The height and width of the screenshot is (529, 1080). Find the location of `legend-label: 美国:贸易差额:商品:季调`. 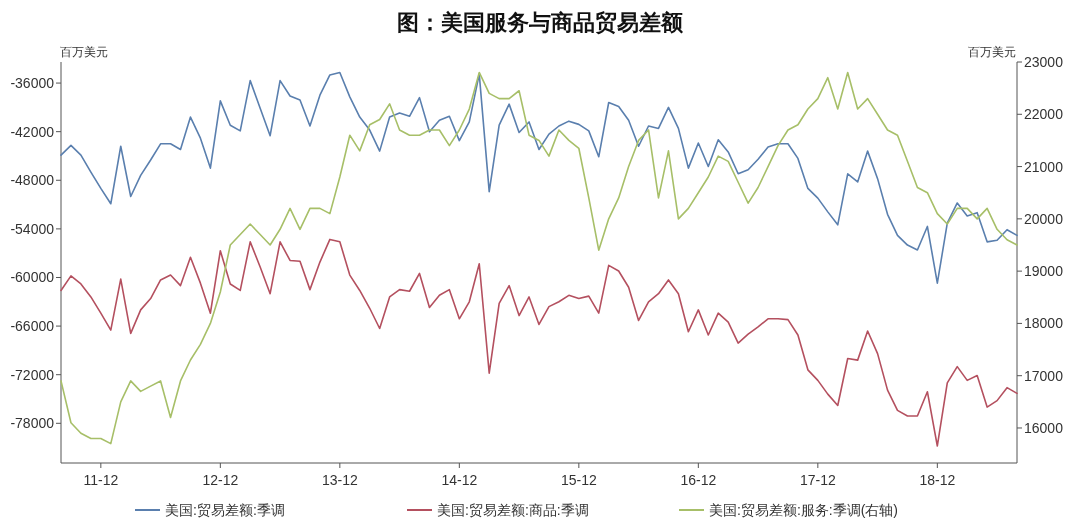

legend-label: 美国:贸易差额:商品:季调 is located at coordinates (513, 510).